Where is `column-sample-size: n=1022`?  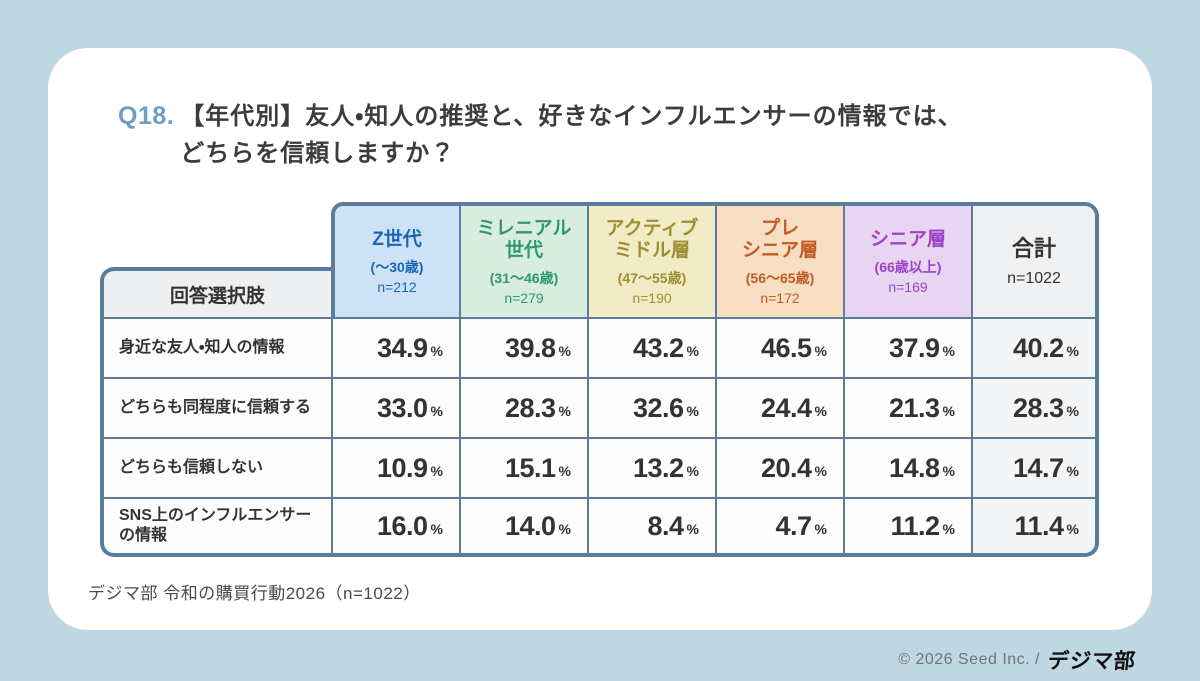
column-sample-size: n=1022 is located at coordinates (1034, 279).